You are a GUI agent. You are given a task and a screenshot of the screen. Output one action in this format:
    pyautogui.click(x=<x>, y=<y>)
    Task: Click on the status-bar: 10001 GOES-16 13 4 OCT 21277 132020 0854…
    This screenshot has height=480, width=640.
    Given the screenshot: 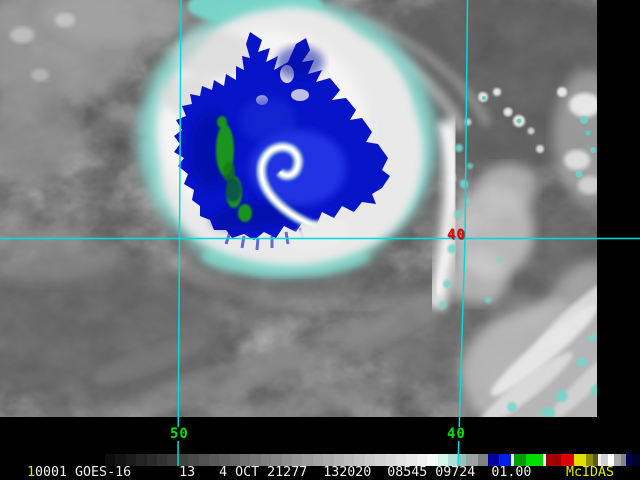 What is the action you would take?
    pyautogui.click(x=320, y=472)
    